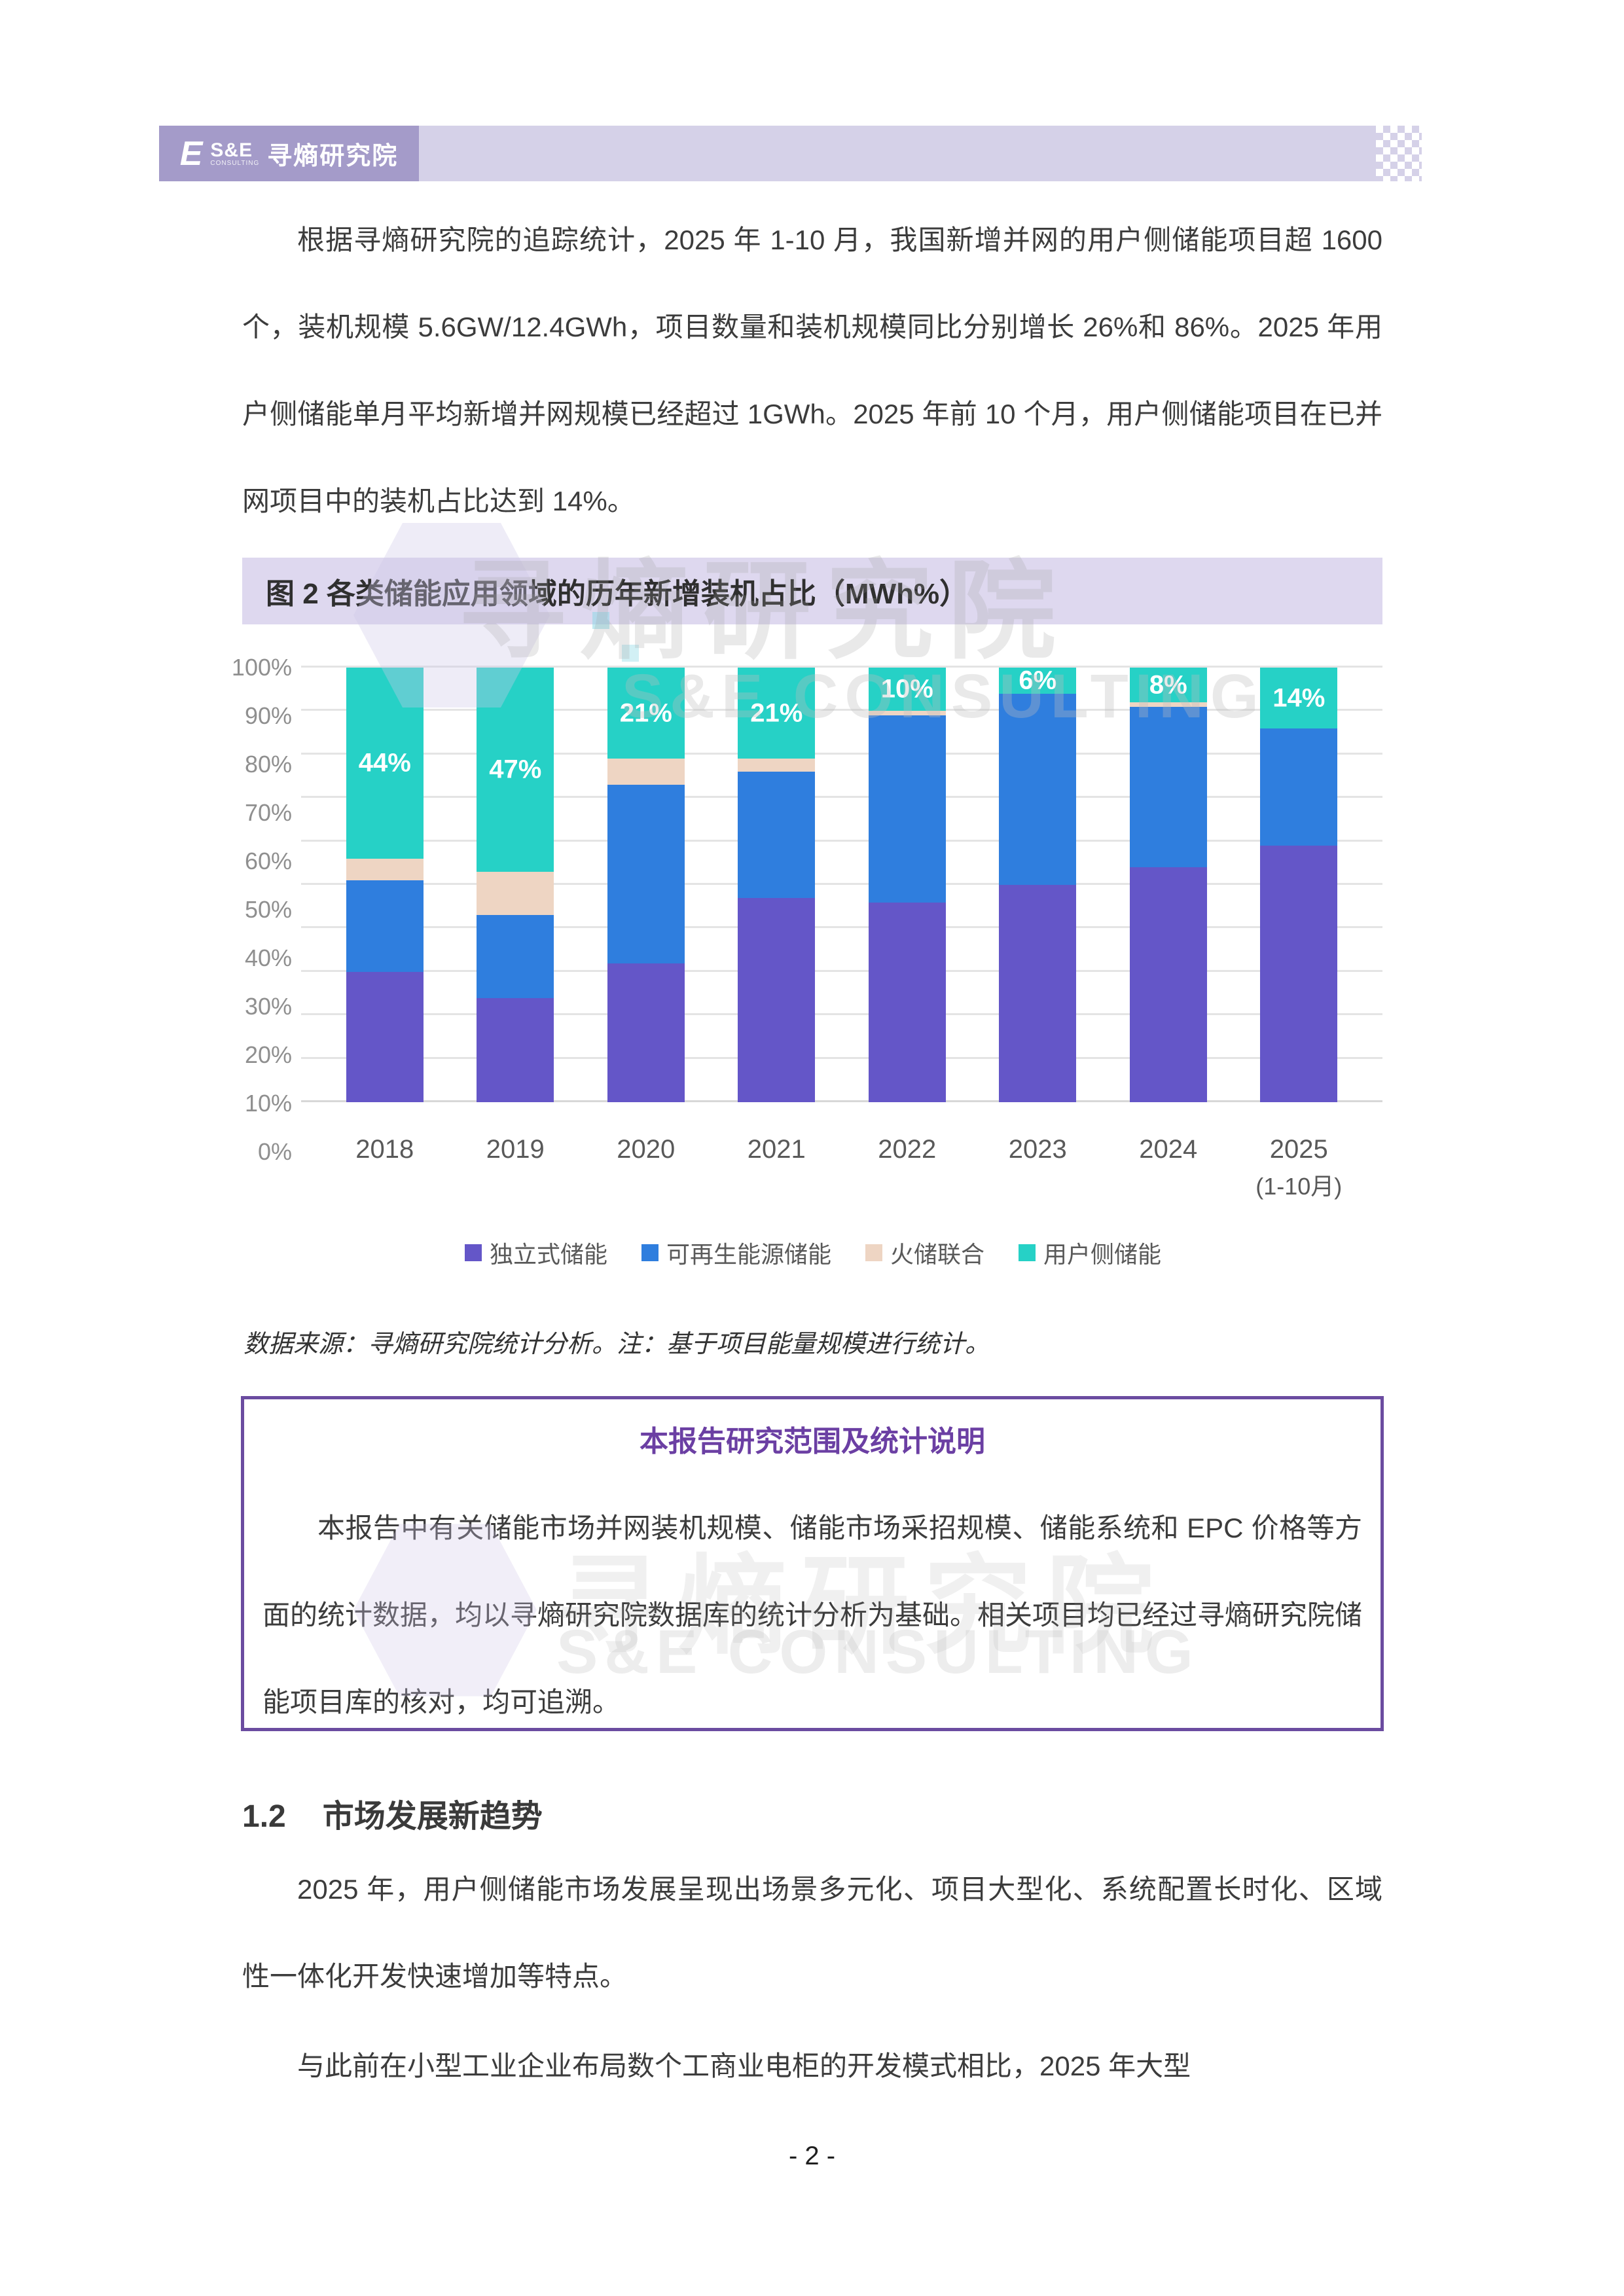 The width and height of the screenshot is (1624, 2296). What do you see at coordinates (1037, 1149) in the screenshot?
I see `x-axis-label-year: 2023` at bounding box center [1037, 1149].